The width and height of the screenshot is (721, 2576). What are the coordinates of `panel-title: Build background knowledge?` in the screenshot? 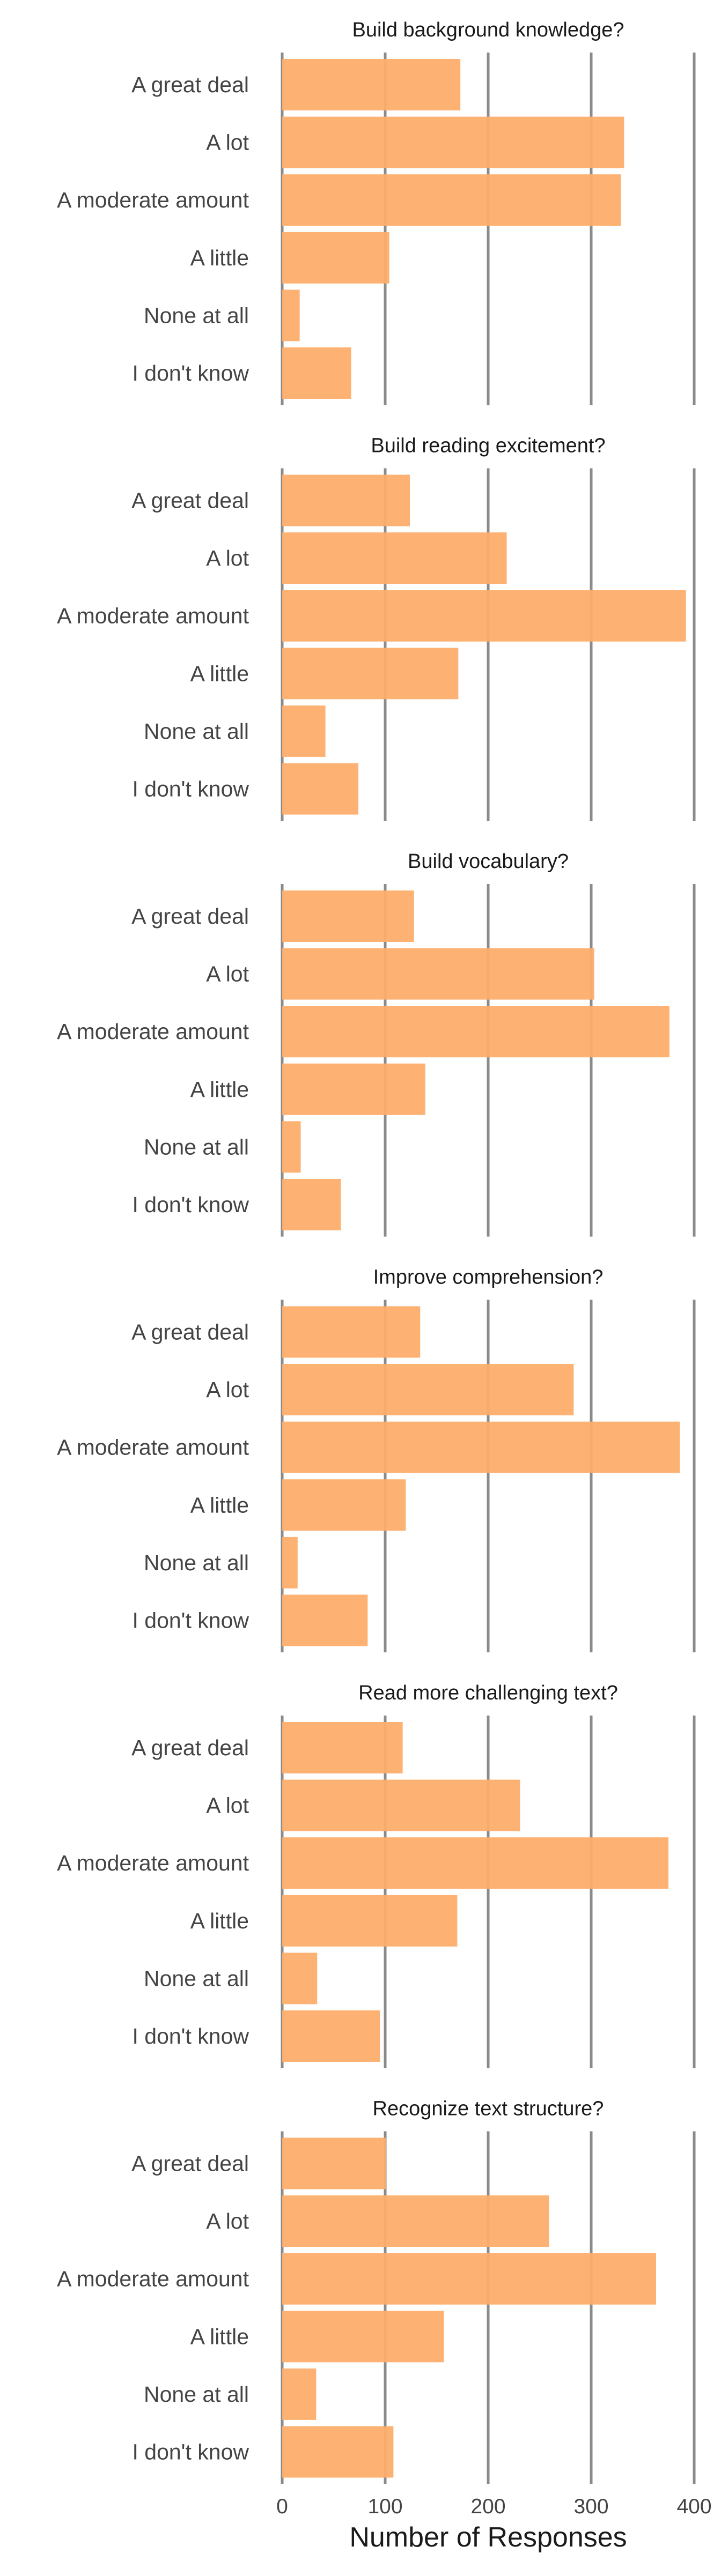 It's located at (488, 30).